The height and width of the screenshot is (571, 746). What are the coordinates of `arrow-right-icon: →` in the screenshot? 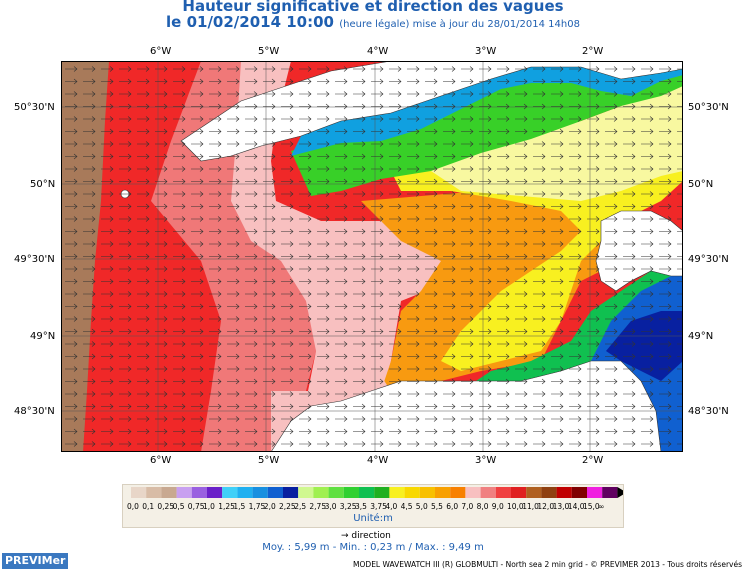 It's located at (345, 536).